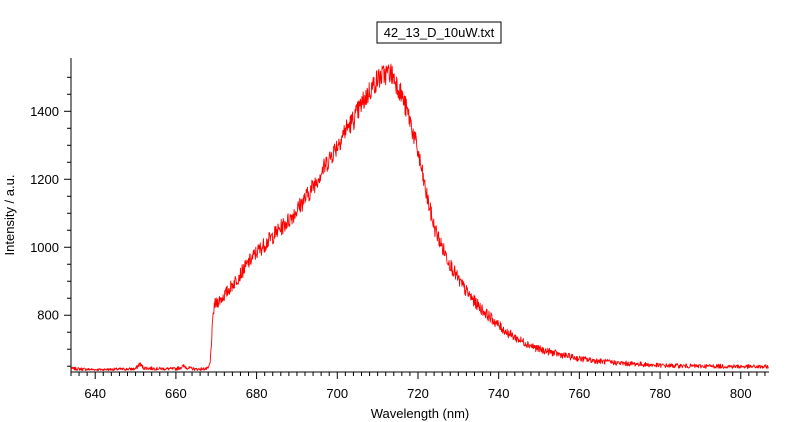  Describe the element at coordinates (580, 393) in the screenshot. I see `x-tick-label: 760` at that location.